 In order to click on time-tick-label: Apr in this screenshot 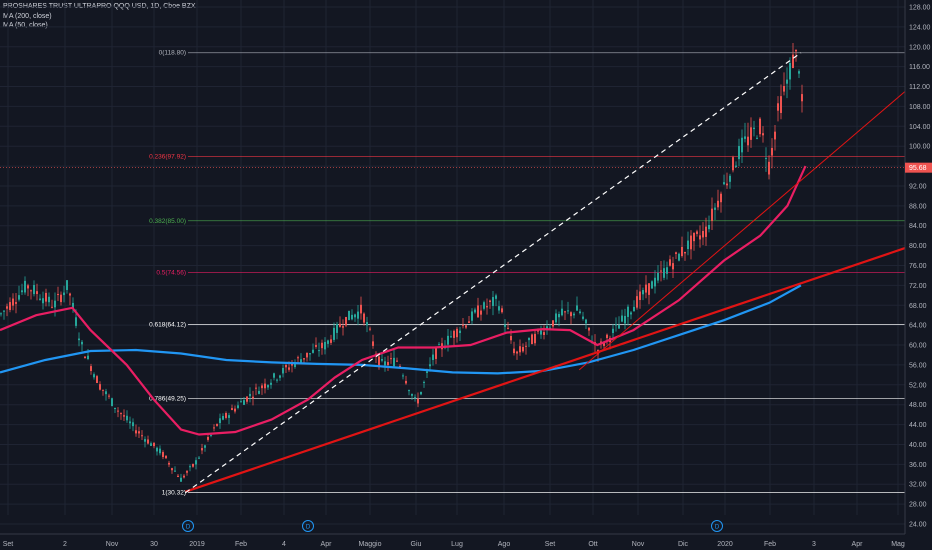, I will do `click(858, 544)`.